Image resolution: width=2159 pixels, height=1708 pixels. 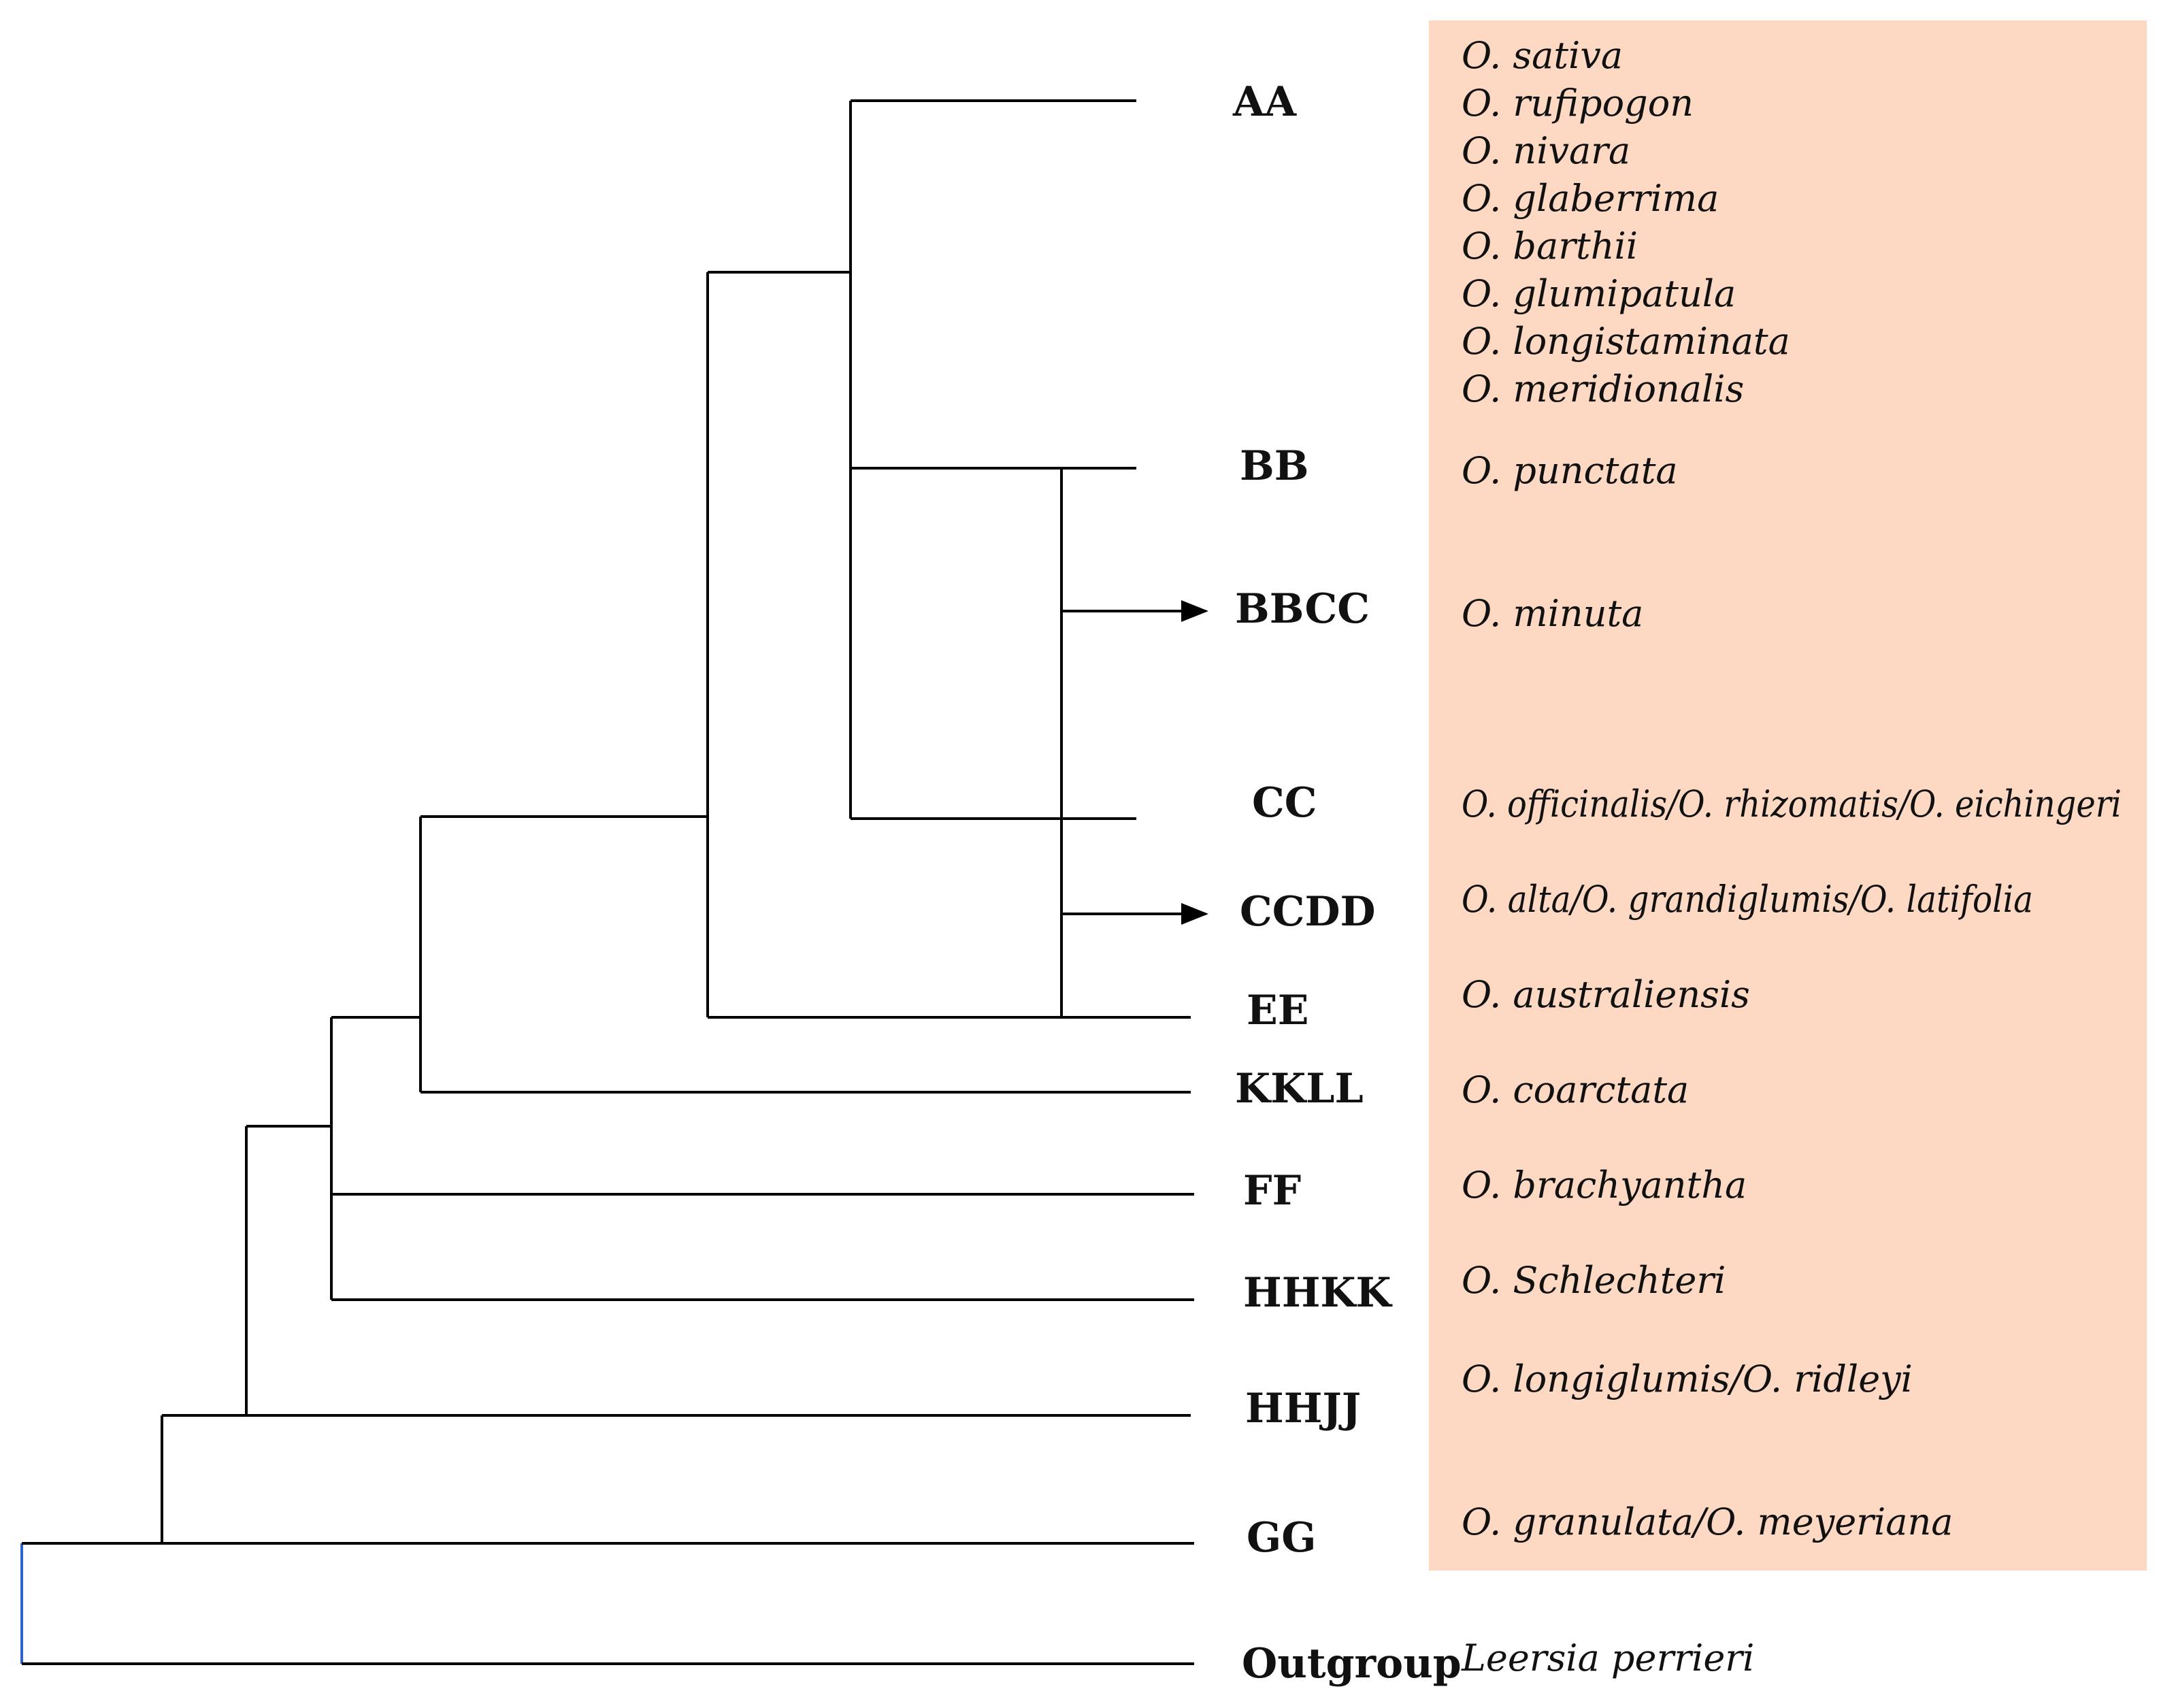 What do you see at coordinates (1599, 293) in the screenshot?
I see `species-aa-6: O. glumipatula` at bounding box center [1599, 293].